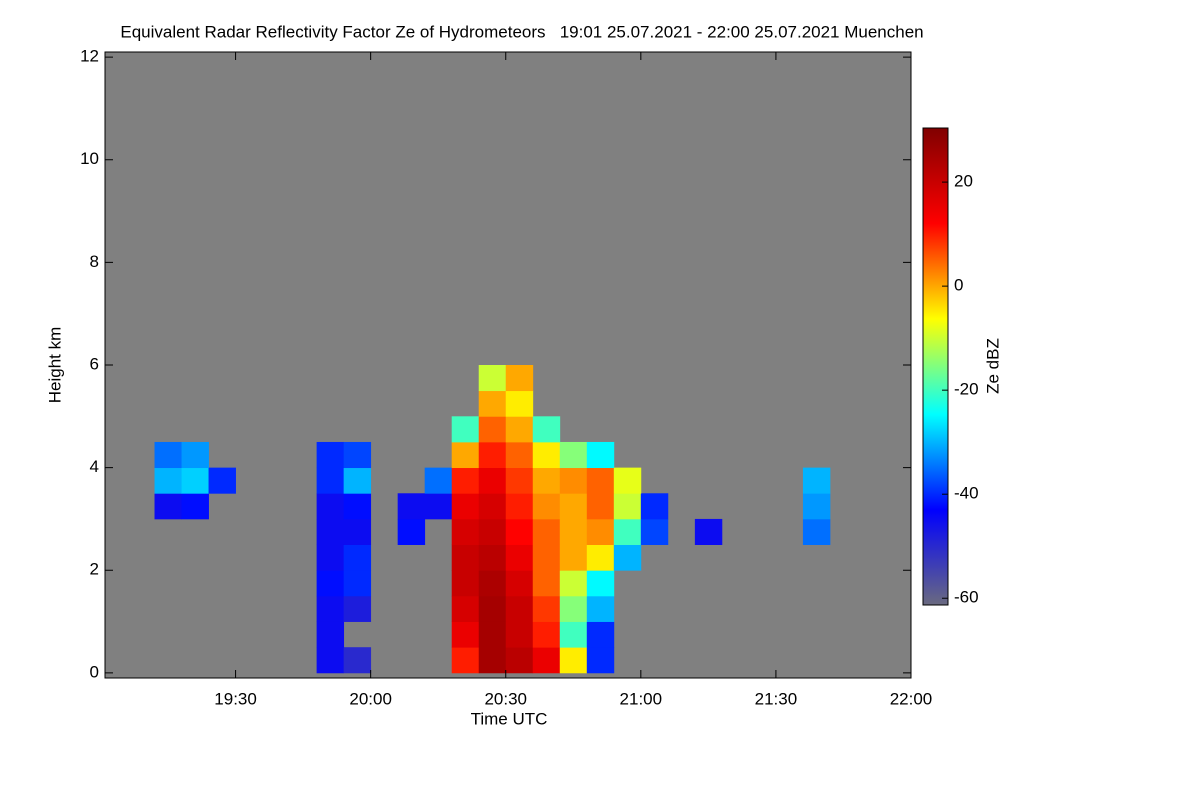 This screenshot has width=1200, height=805. Describe the element at coordinates (509, 718) in the screenshot. I see `x-axis-label: Time UTC` at that location.